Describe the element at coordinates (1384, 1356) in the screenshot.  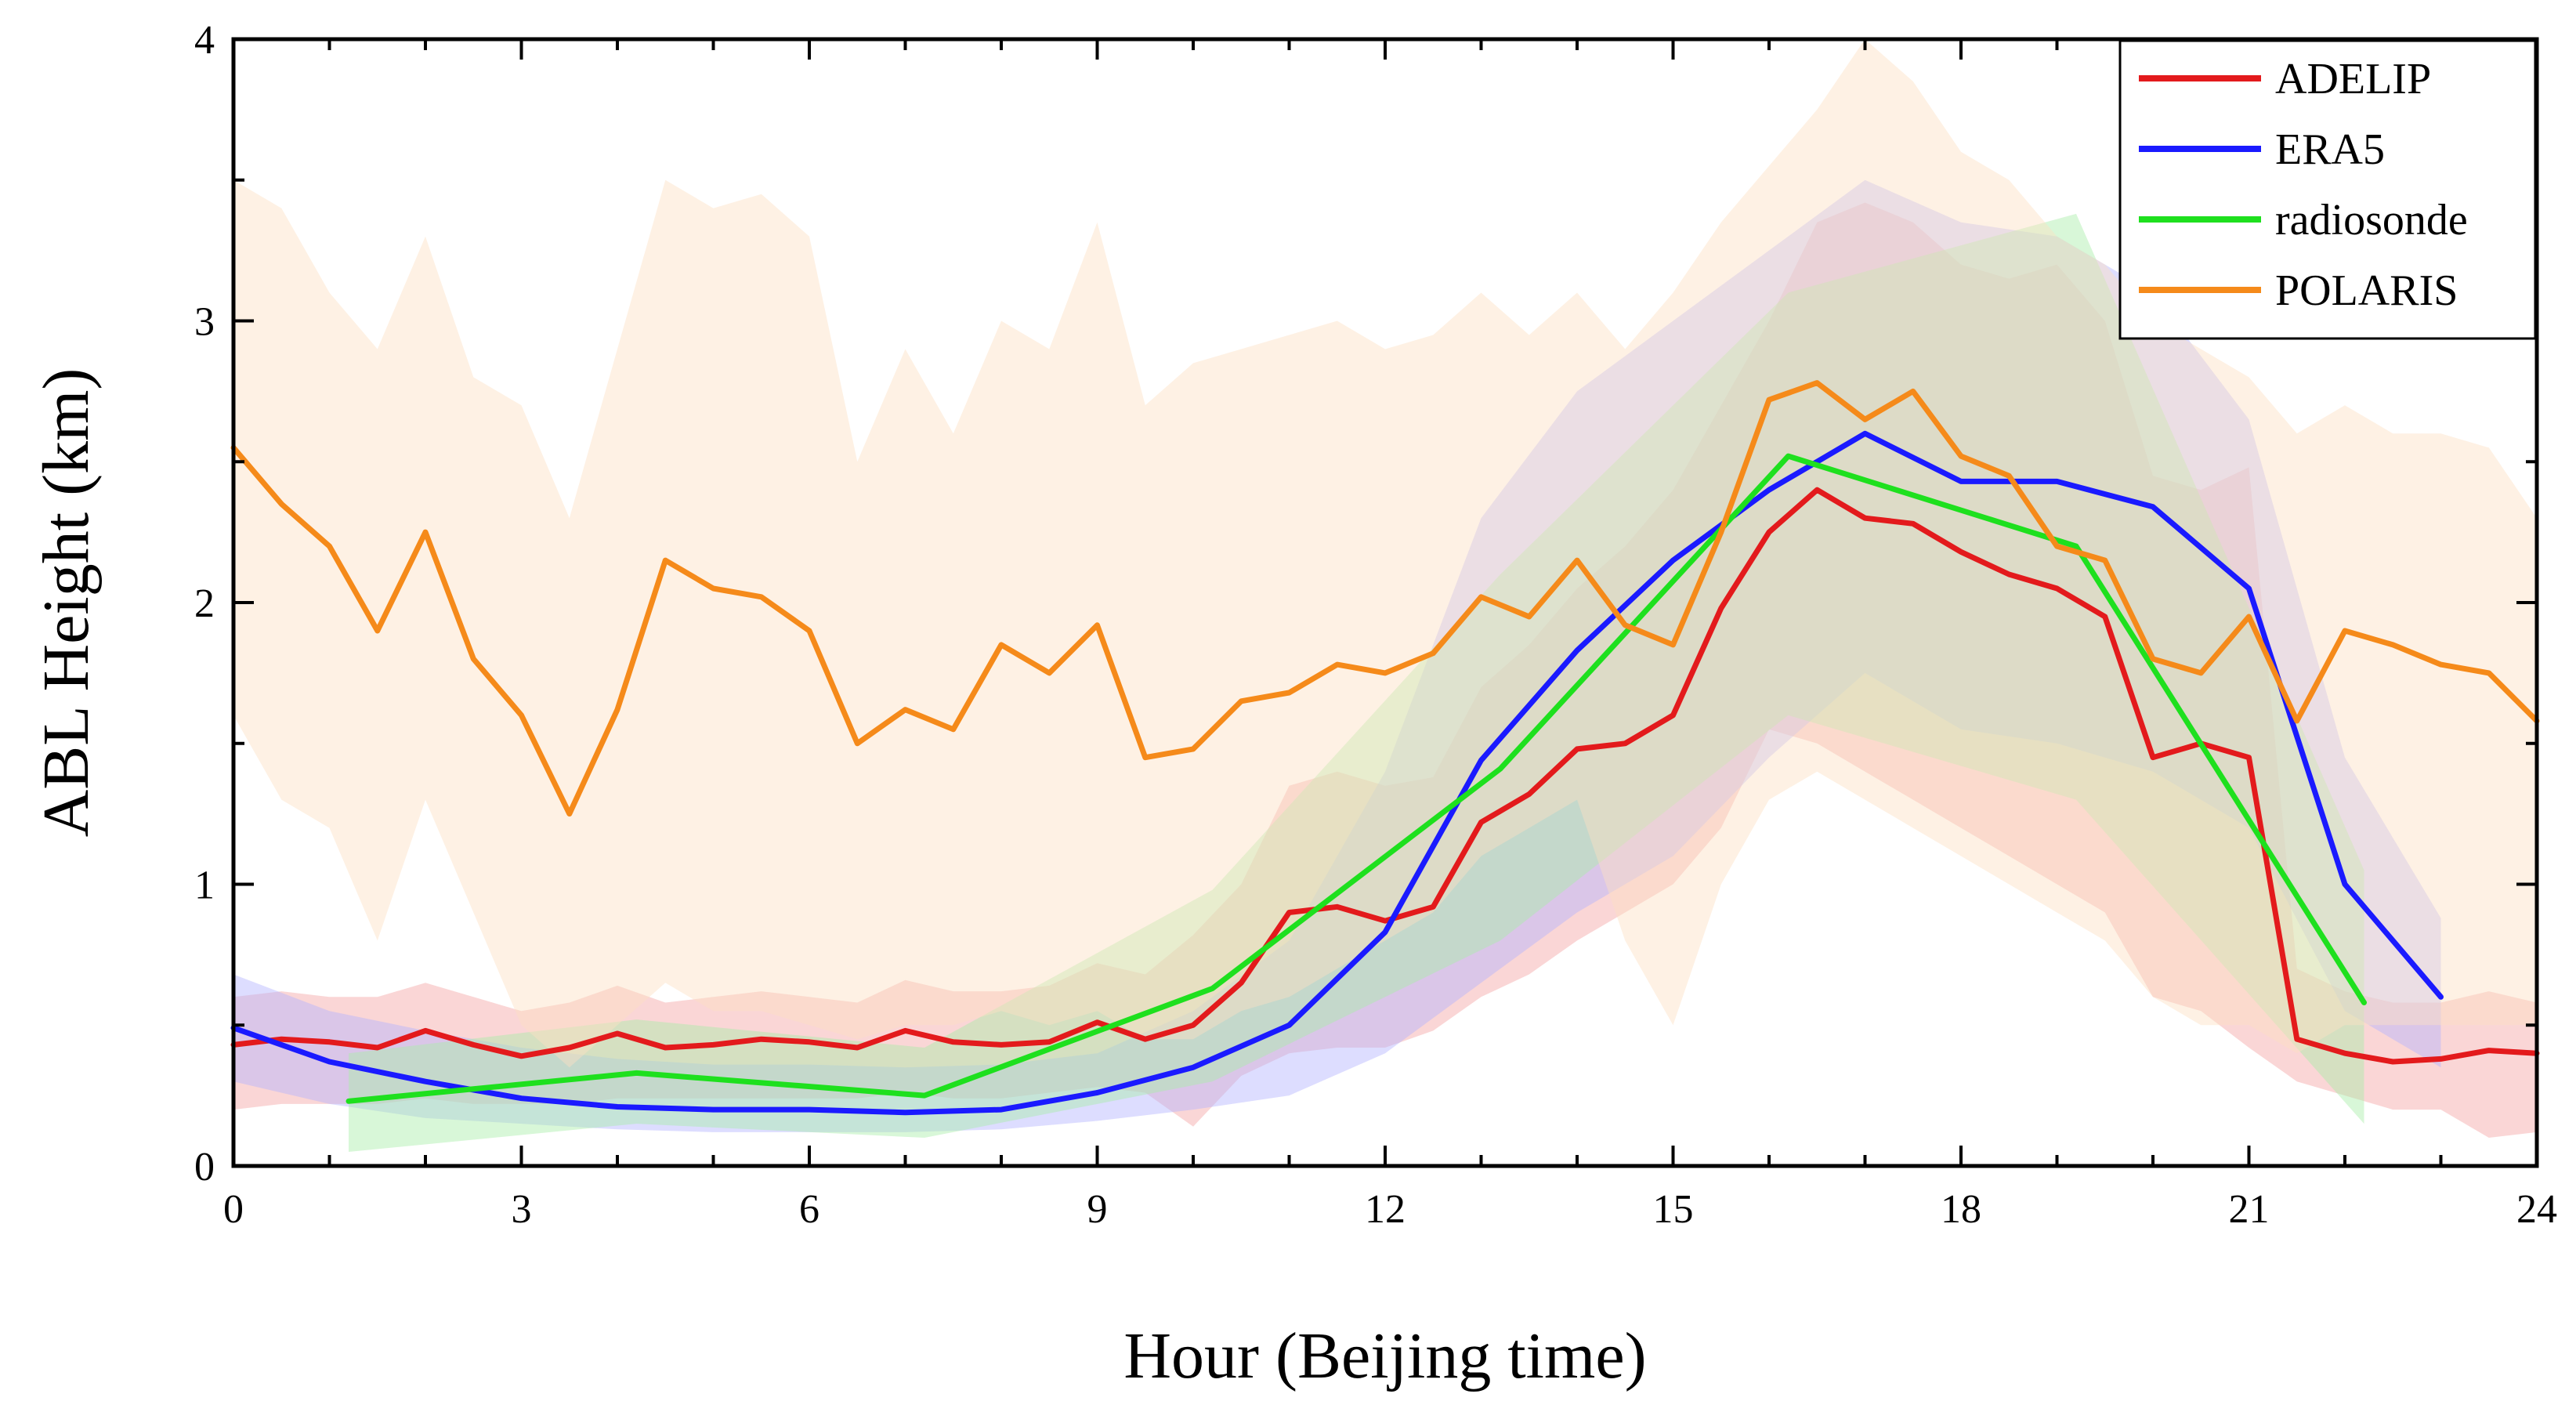
I see `x-axis-title: Hour (Beijing time)` at that location.